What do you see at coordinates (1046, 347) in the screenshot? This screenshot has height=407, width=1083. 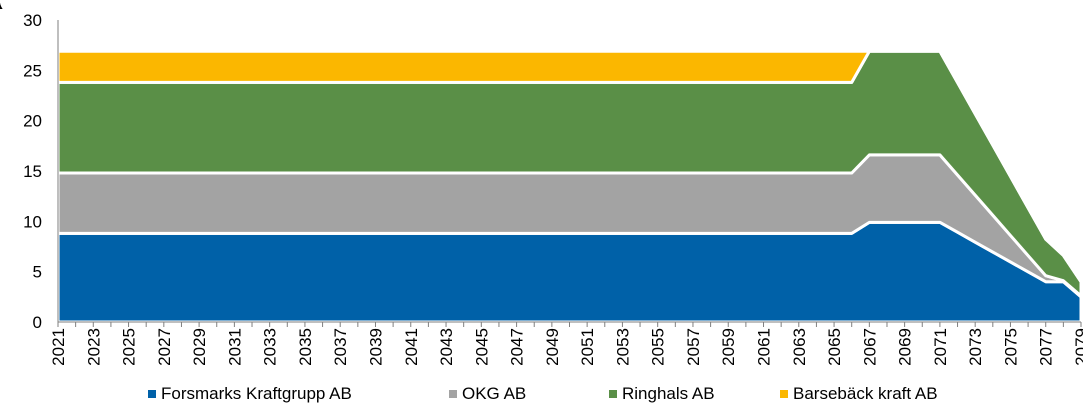 I see `x-tick-label: 2077` at bounding box center [1046, 347].